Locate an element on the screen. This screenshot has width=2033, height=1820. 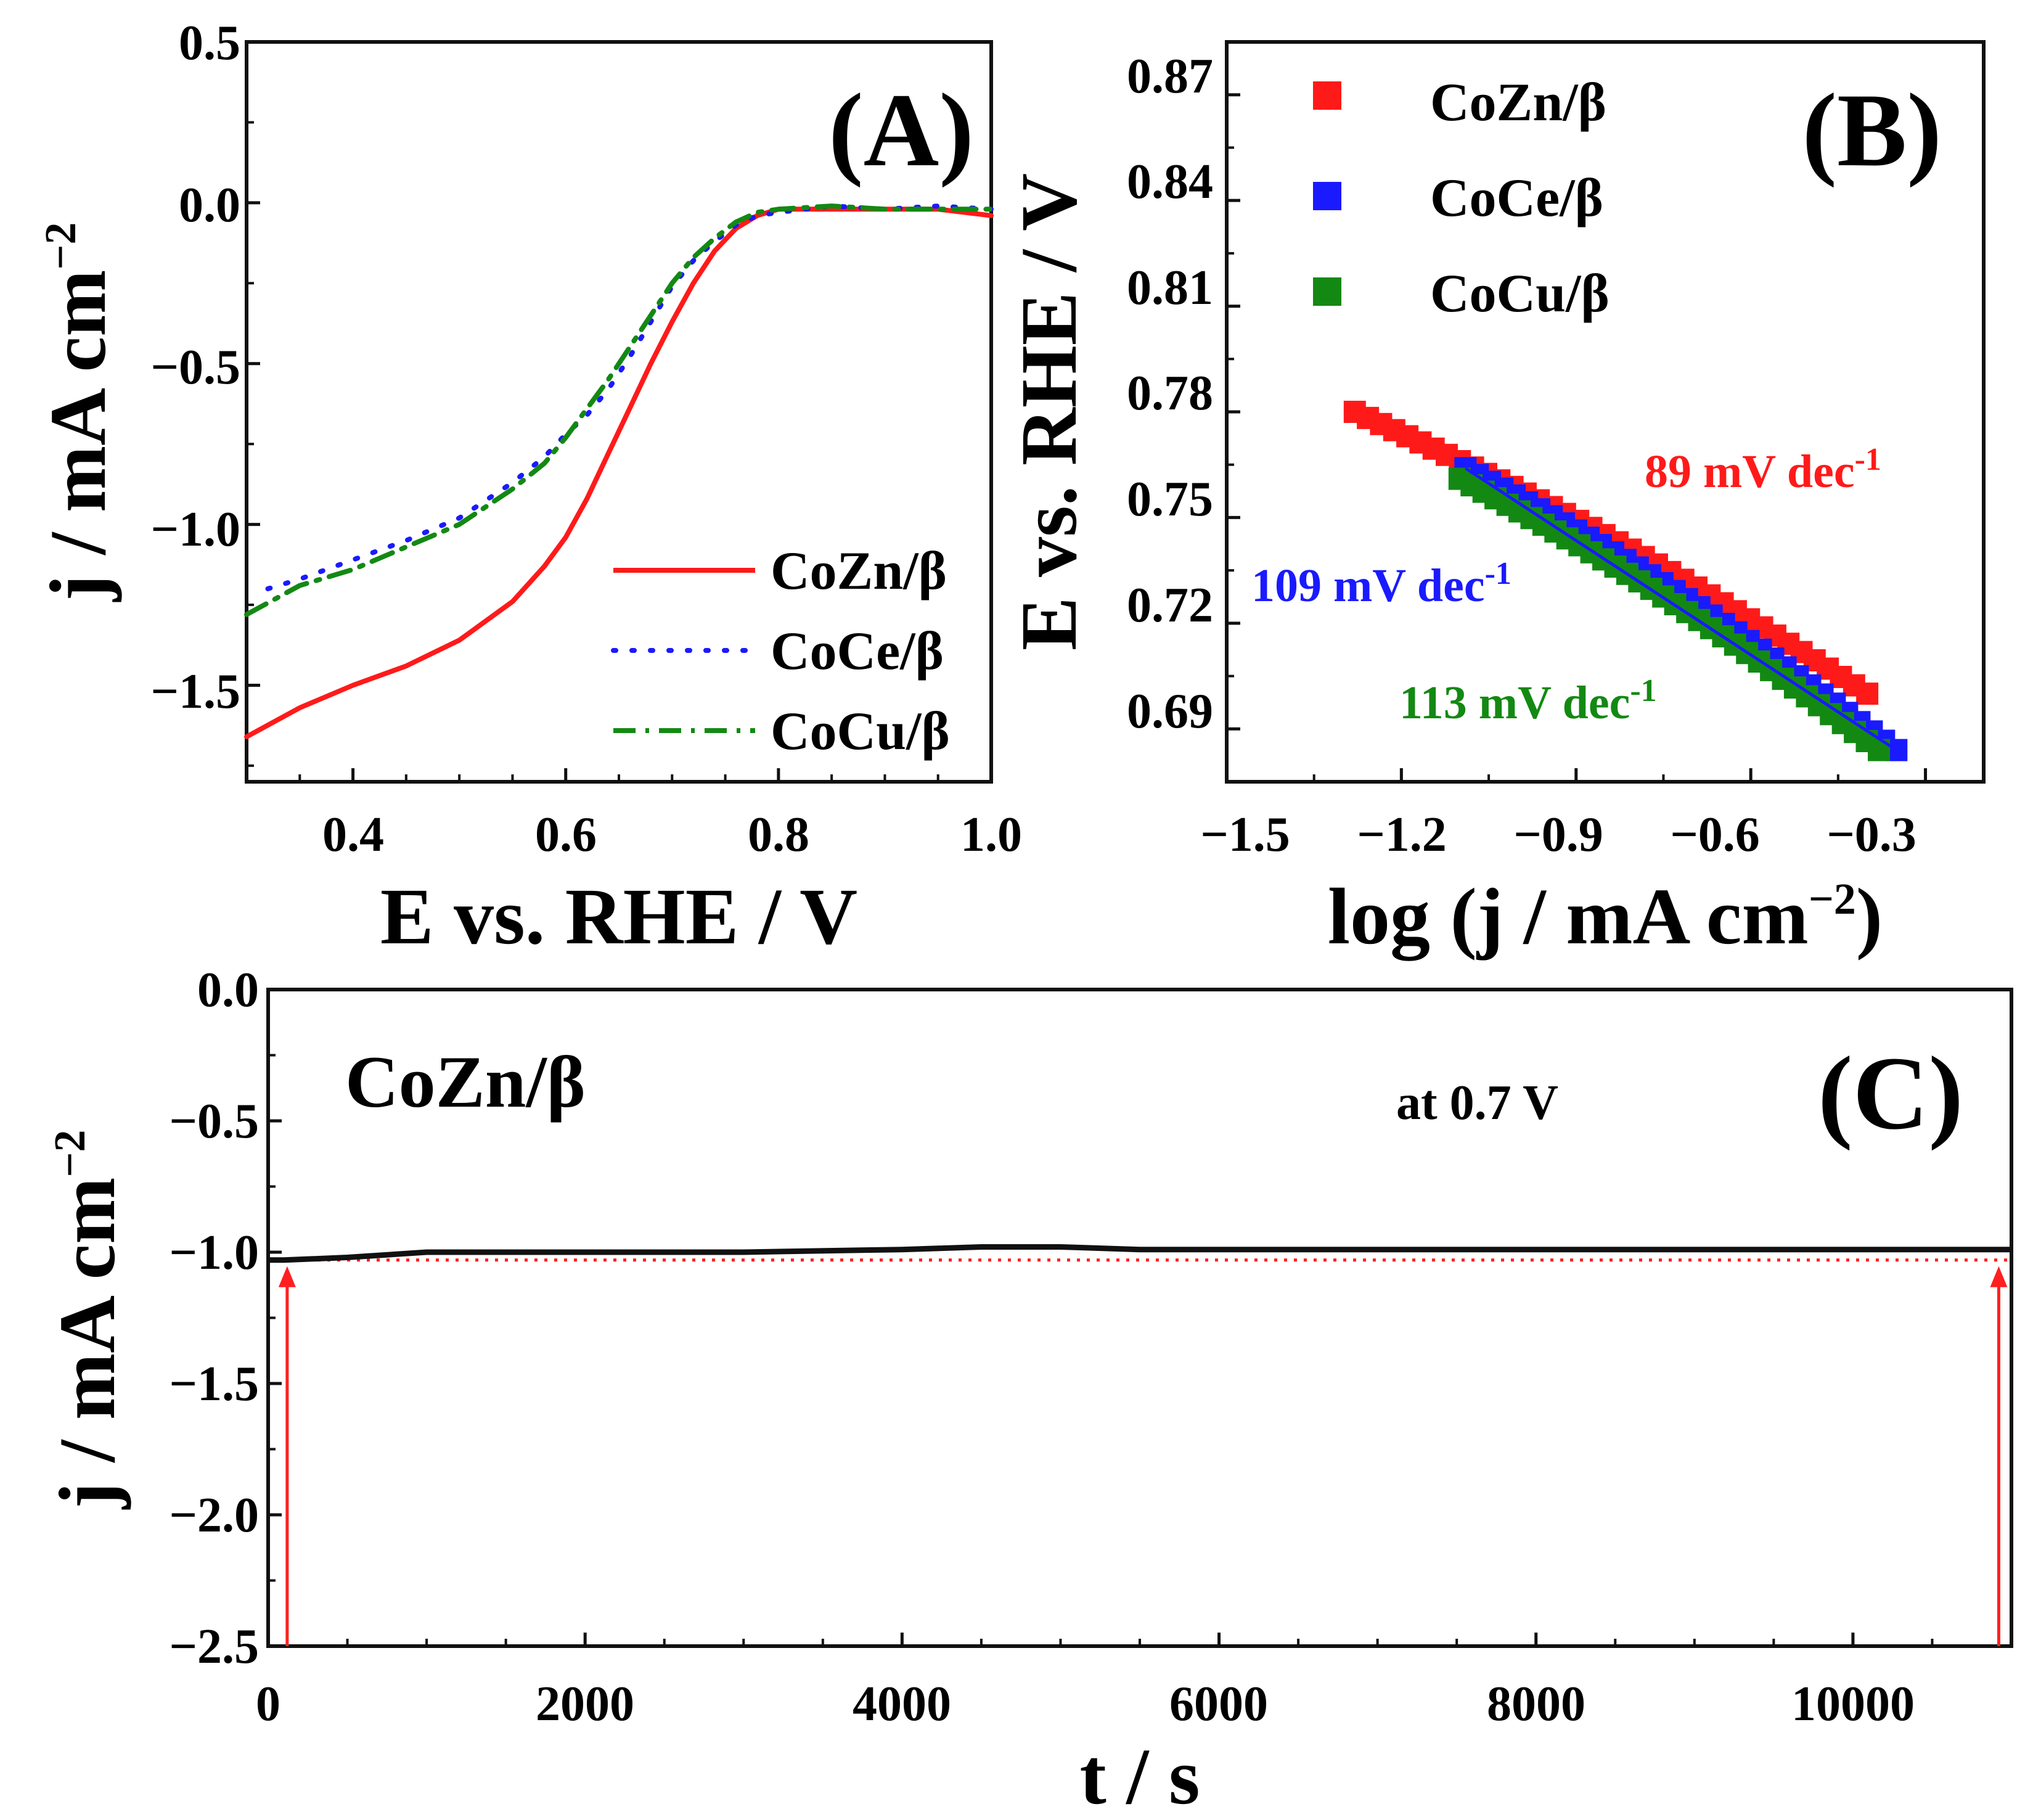
panel-c-xtick-label: 10000 is located at coordinates (1853, 1704).